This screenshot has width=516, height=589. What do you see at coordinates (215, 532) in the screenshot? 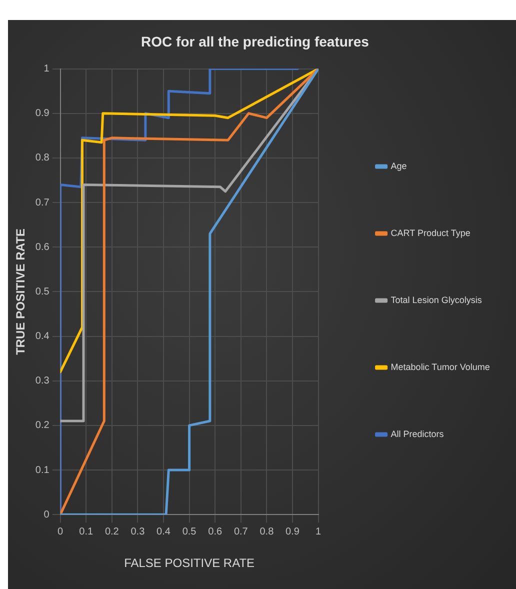
I see `x-tick-label: 0.6` at bounding box center [215, 532].